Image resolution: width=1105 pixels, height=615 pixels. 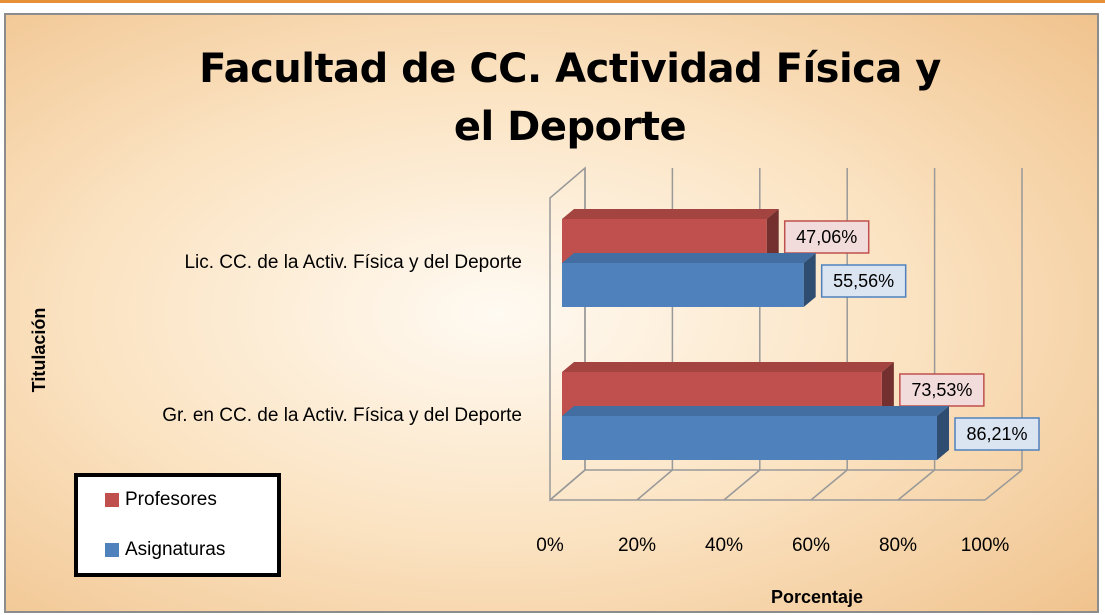 I want to click on data-label: 73,53%, so click(x=941, y=390).